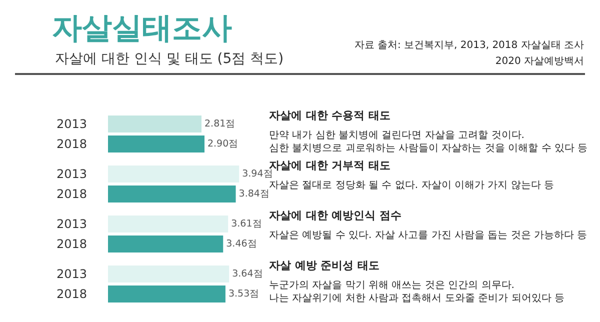  What do you see at coordinates (335, 215) in the screenshot?
I see `text: 자살에 대한 예방인식 점수` at bounding box center [335, 215].